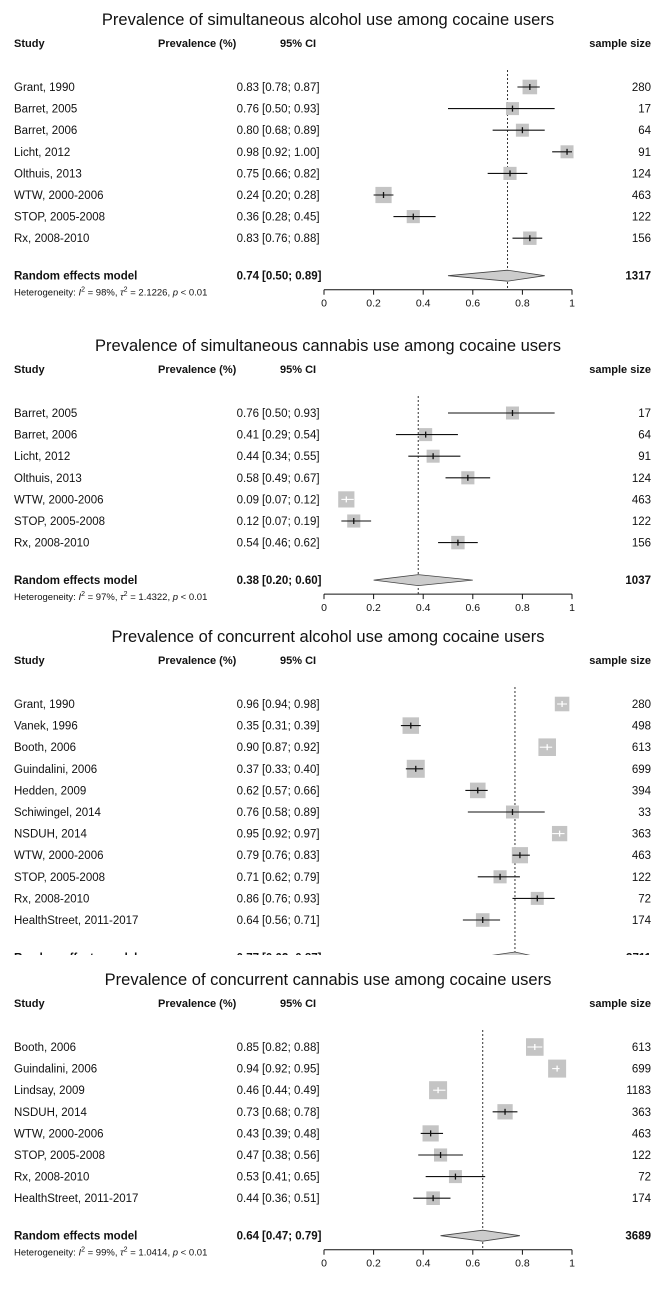 The height and width of the screenshot is (1292, 654). Describe the element at coordinates (248, 954) in the screenshot. I see `summary-prevalence: 0.77` at that location.